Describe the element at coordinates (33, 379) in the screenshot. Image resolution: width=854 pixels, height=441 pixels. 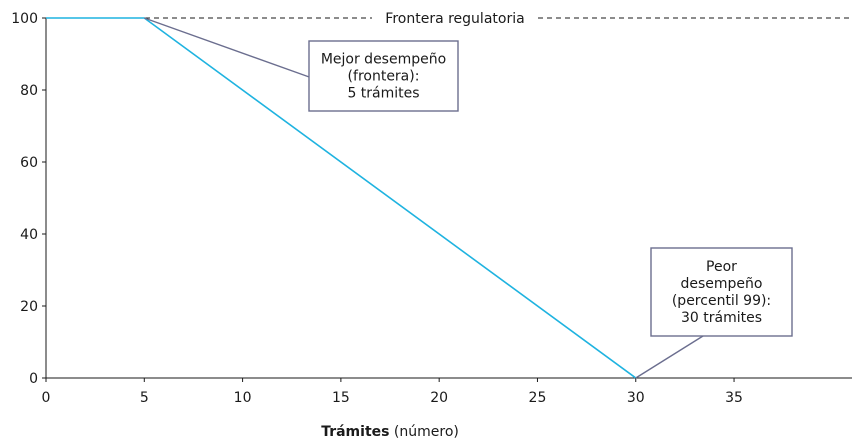
I see `y-tick-label: 0` at that location.